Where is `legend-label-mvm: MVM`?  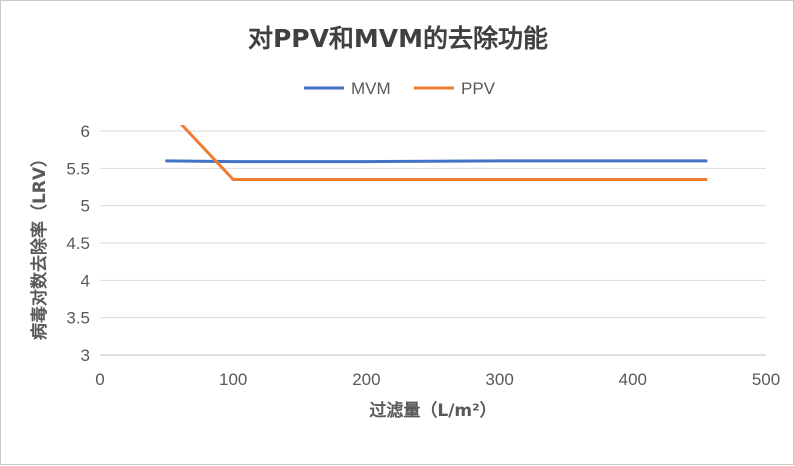 legend-label-mvm: MVM is located at coordinates (371, 88).